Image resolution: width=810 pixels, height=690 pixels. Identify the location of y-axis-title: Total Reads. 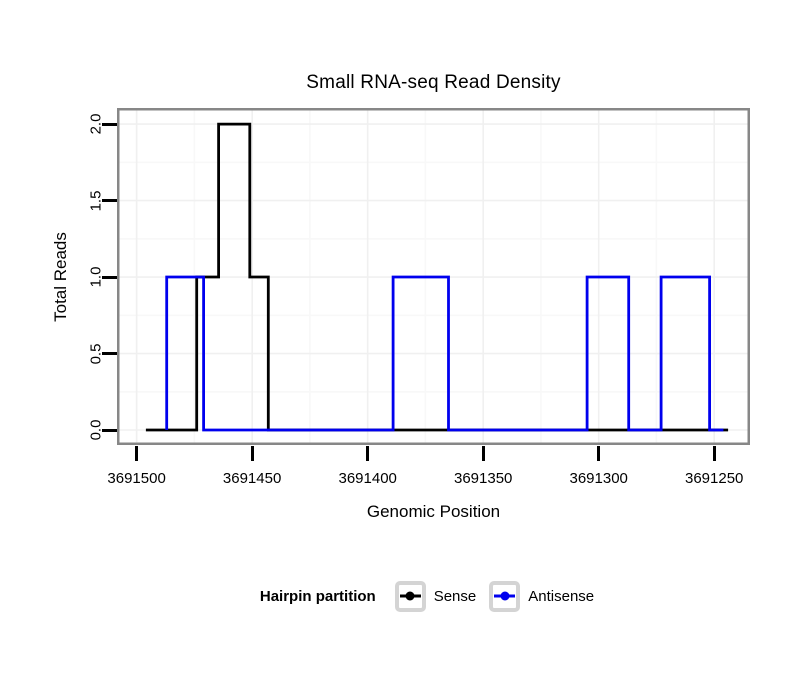
(60, 277).